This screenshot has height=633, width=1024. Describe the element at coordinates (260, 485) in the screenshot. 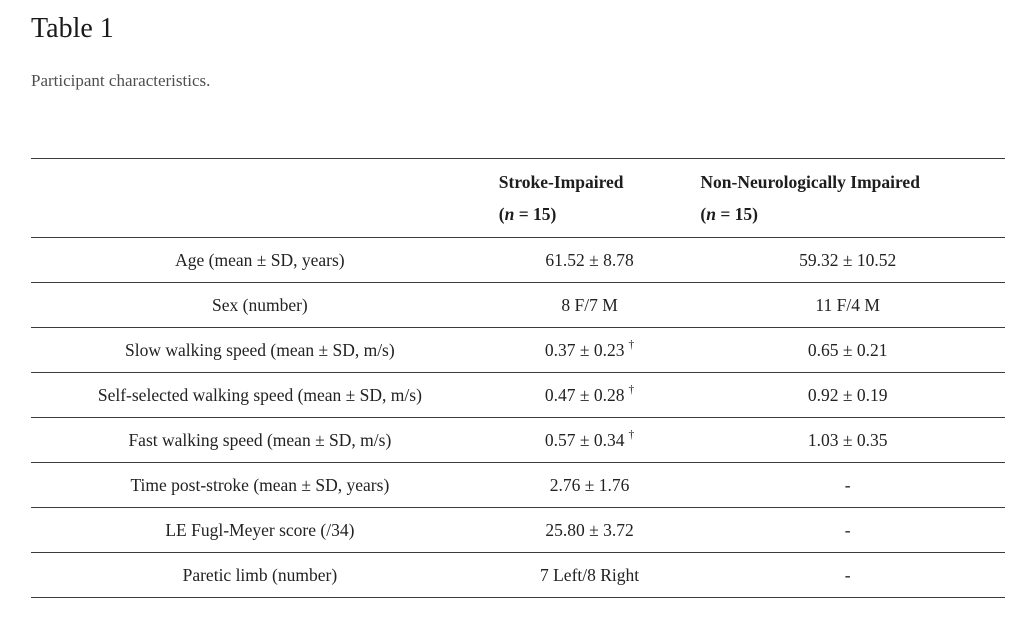

I see `row-label: Time post-stroke (mean ± SD, years)` at that location.